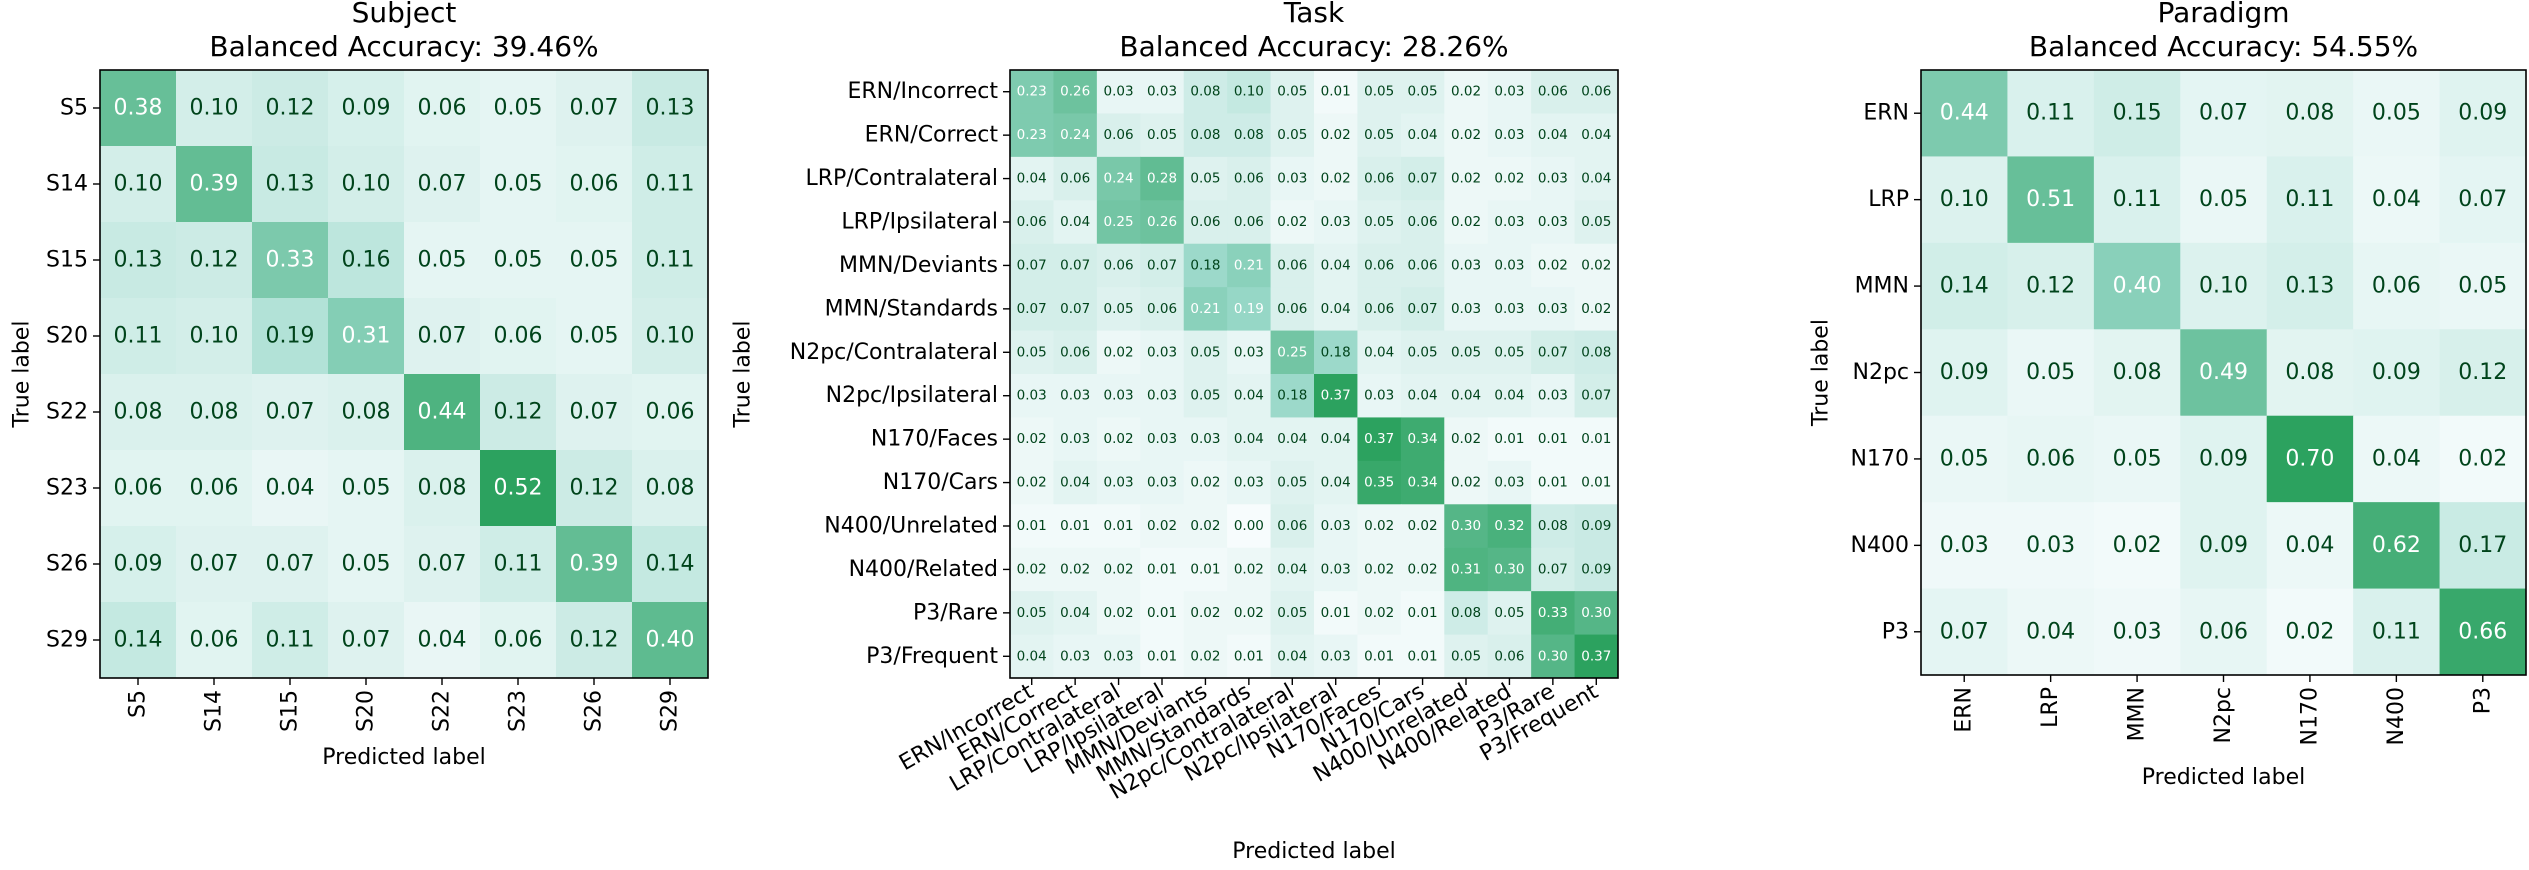  Describe the element at coordinates (2050, 286) in the screenshot. I see `cell-value-label: 0.12` at that location.